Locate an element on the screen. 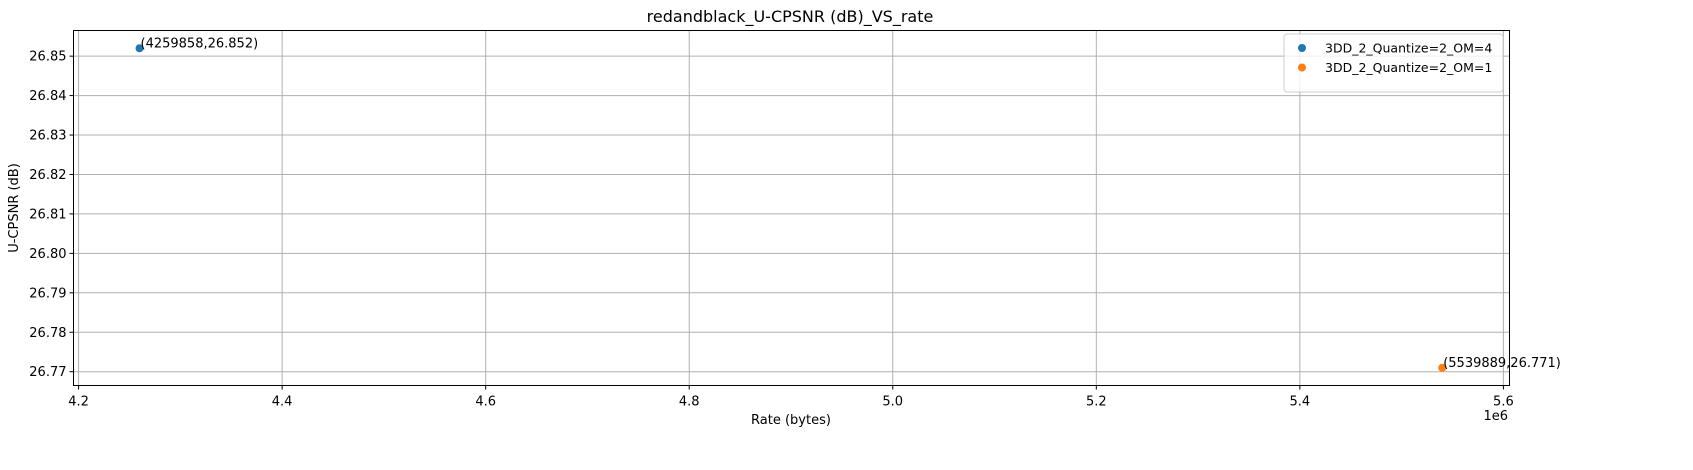 The height and width of the screenshot is (470, 1693). legend-box is located at coordinates (1393, 63).